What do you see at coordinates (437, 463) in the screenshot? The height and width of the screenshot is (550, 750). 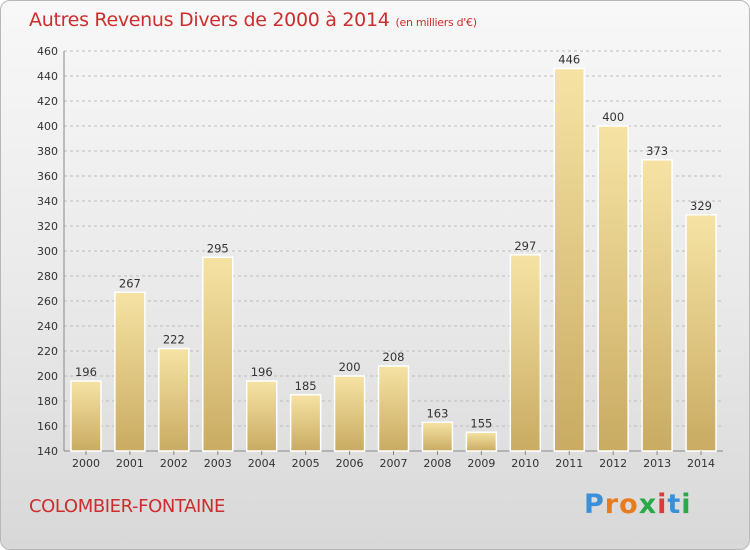 I see `x-tick-label: 2008` at bounding box center [437, 463].